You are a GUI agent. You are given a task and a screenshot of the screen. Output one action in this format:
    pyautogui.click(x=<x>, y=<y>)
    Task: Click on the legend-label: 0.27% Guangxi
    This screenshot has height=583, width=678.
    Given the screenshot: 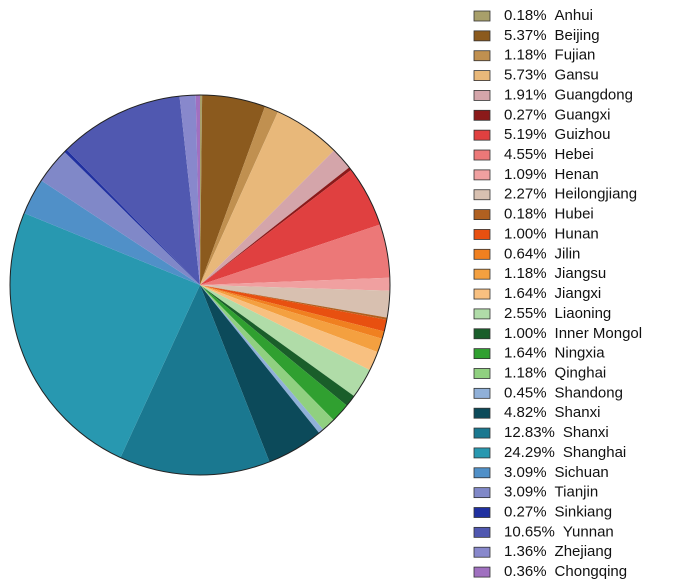 What is the action you would take?
    pyautogui.click(x=557, y=114)
    